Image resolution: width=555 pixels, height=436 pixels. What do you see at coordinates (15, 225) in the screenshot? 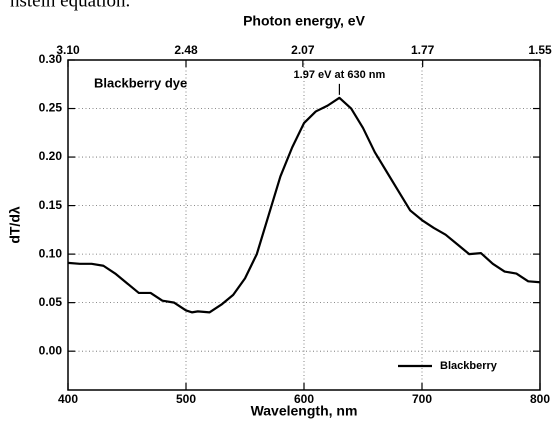
I see `y-axis-label: dT/dλ` at bounding box center [15, 225].